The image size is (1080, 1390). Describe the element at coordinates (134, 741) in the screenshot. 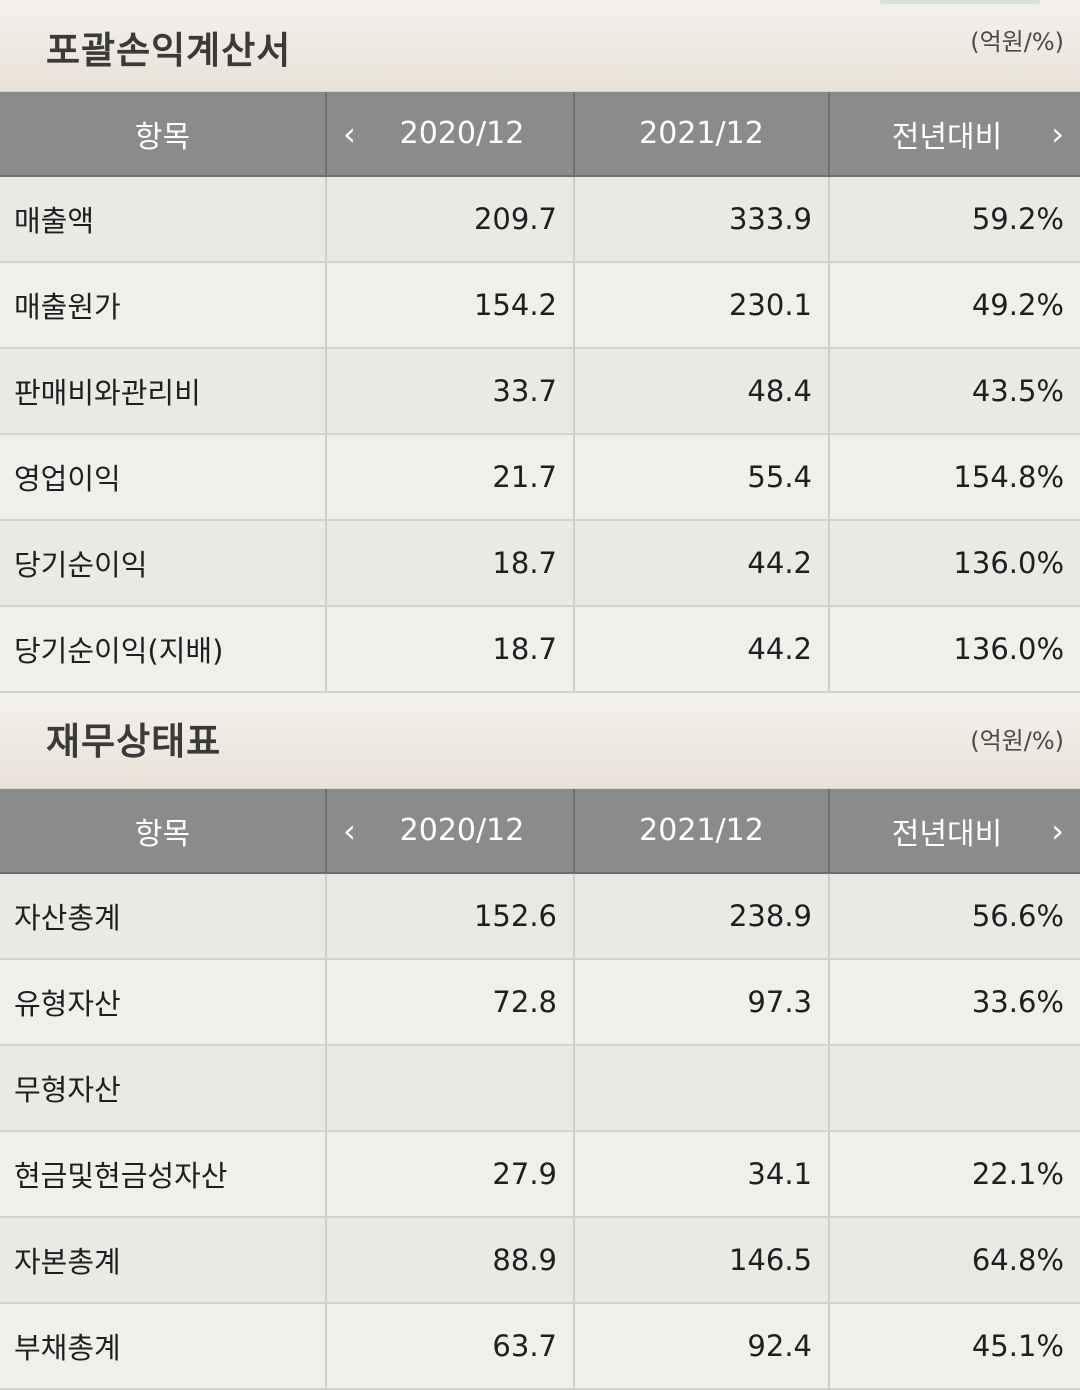

I see `balance-section-title: 재무상태표` at that location.